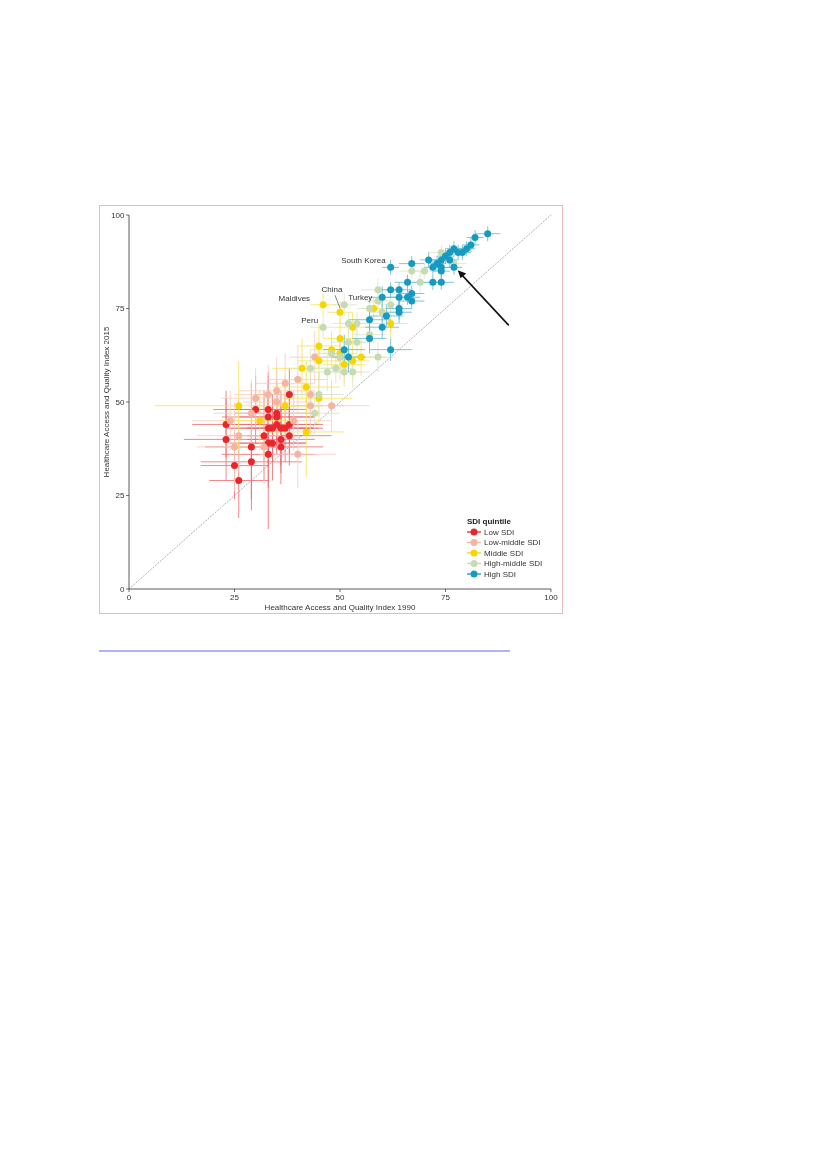 This screenshot has height=1169, width=827. I want to click on y-tick-label: 50, so click(120, 402).